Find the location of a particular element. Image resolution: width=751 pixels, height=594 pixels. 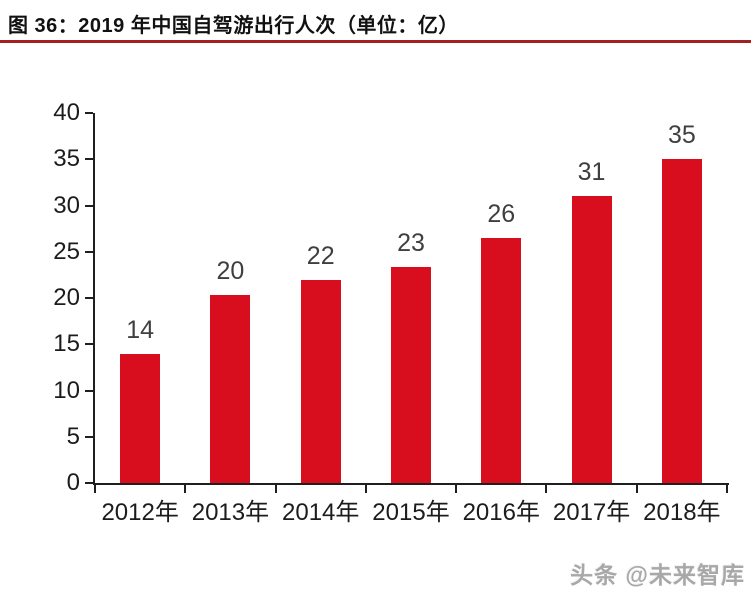

x-axis-category-label: 2013年 is located at coordinates (230, 512).